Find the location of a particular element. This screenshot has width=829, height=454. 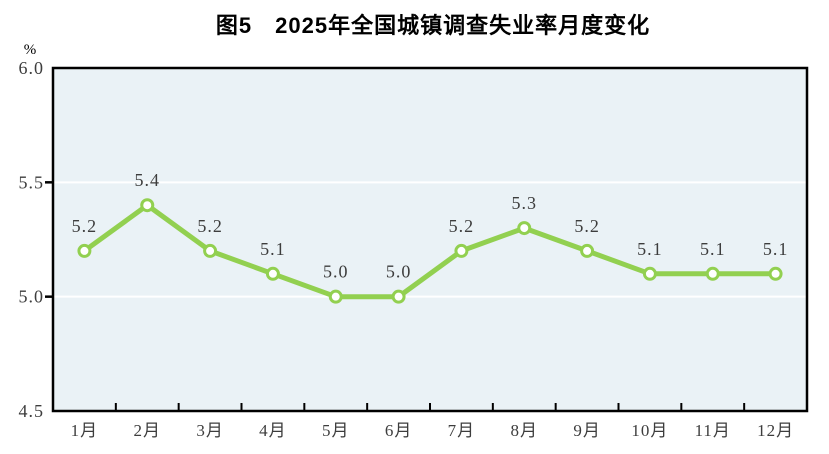

y-axis-tick-label: 6.0 is located at coordinates (32, 68).